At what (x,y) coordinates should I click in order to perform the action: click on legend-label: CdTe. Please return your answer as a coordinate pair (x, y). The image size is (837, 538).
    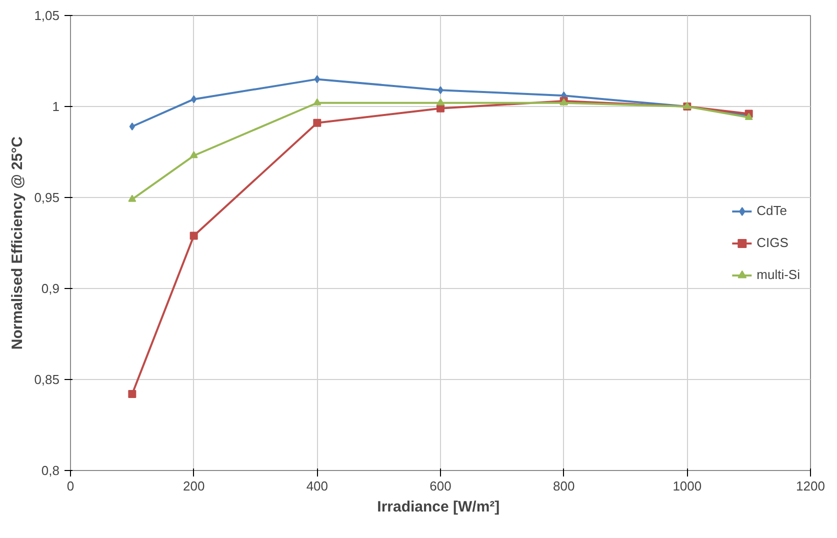
    Looking at the image, I should click on (772, 210).